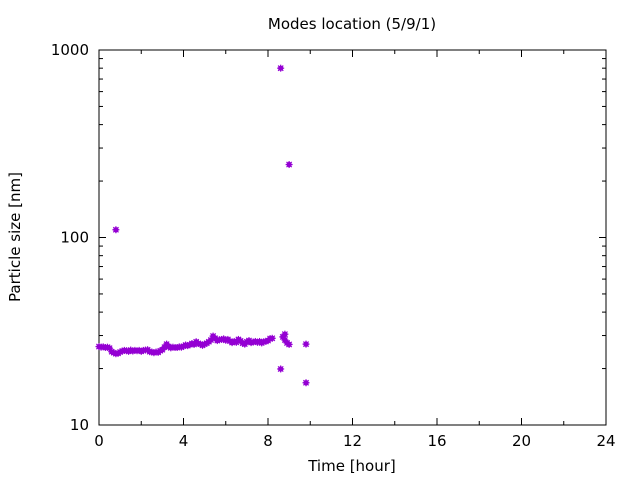 The height and width of the screenshot is (480, 640). What do you see at coordinates (605, 441) in the screenshot?
I see `x-tick-label: 24` at bounding box center [605, 441].